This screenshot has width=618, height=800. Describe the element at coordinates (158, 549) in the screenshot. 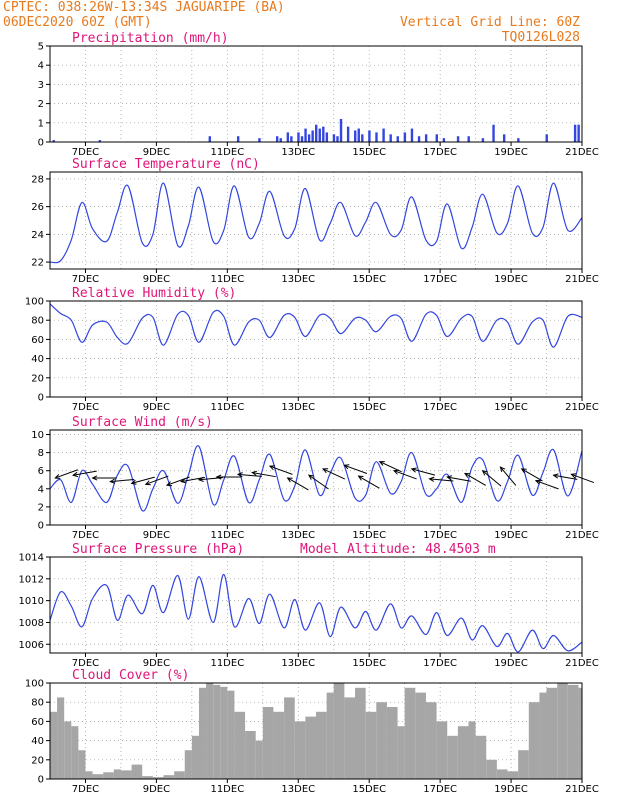

I see `pressure-title: Surface Pressure (hPa)` at that location.